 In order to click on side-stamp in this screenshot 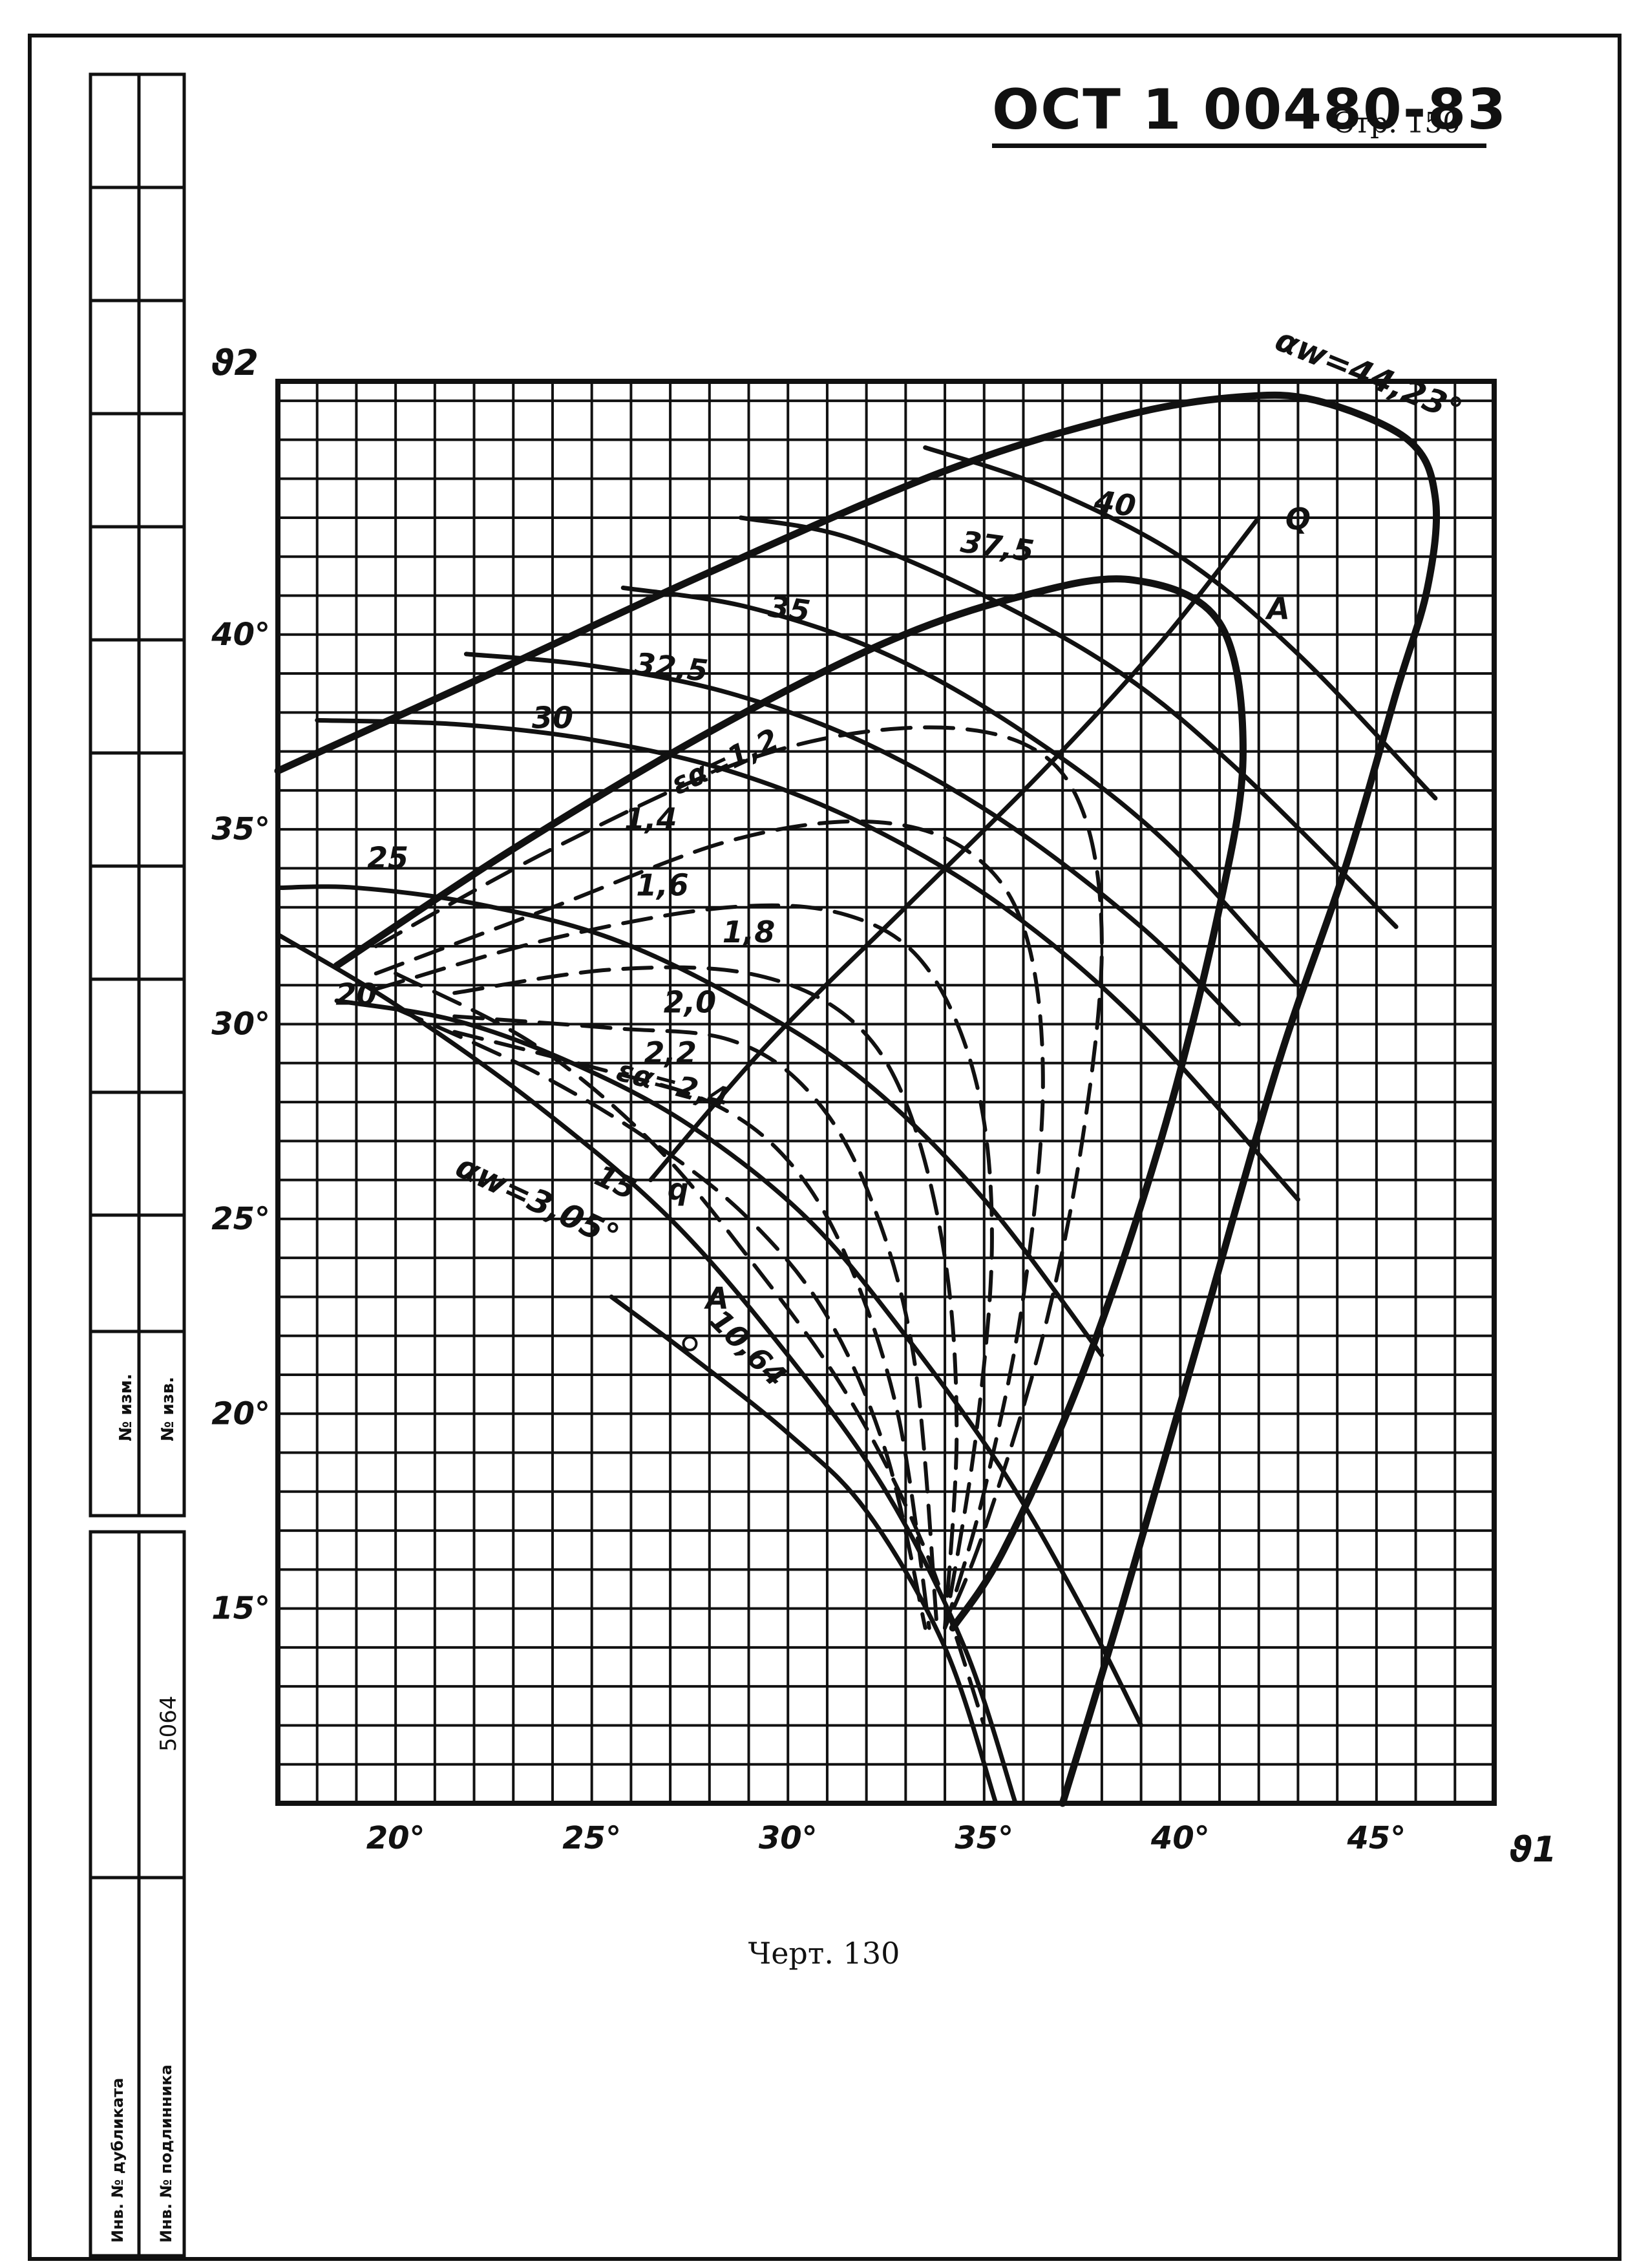, I will do `click(137, 1165)`.